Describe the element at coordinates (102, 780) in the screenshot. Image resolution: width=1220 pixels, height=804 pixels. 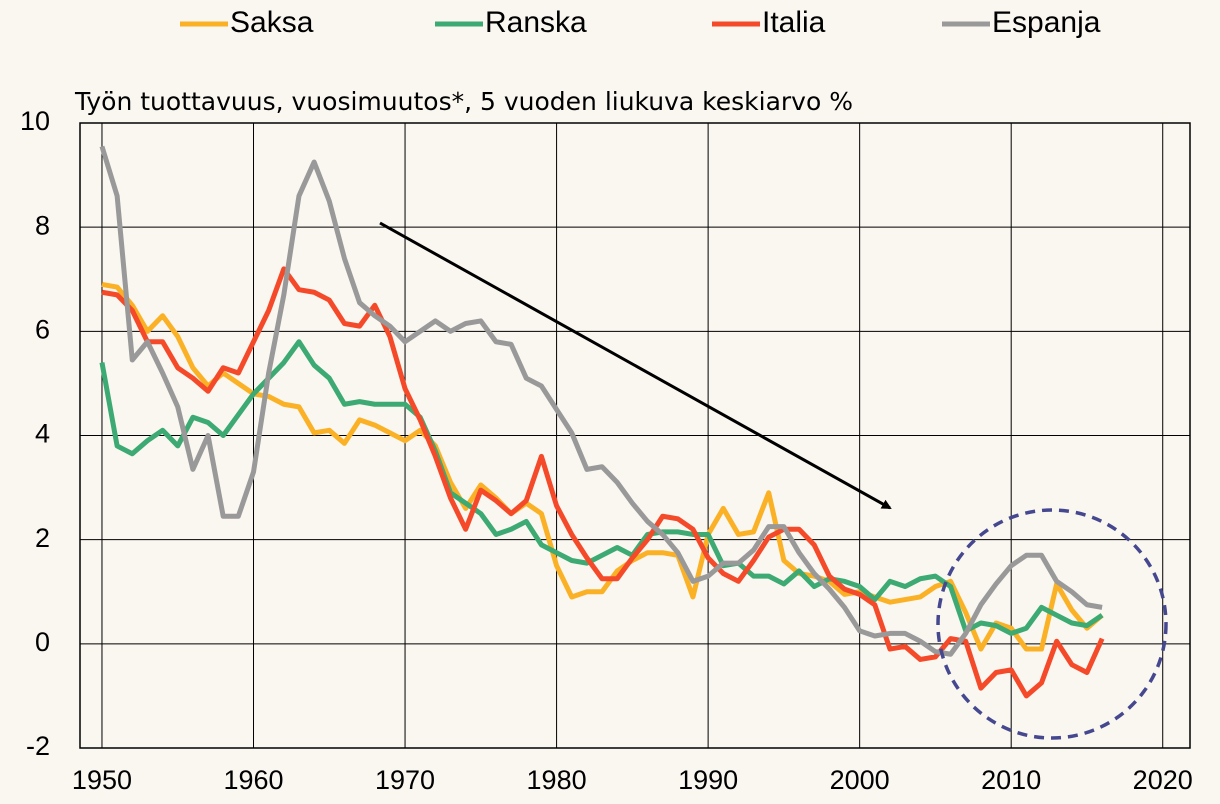
I see `x-tick-label: 1950` at that location.